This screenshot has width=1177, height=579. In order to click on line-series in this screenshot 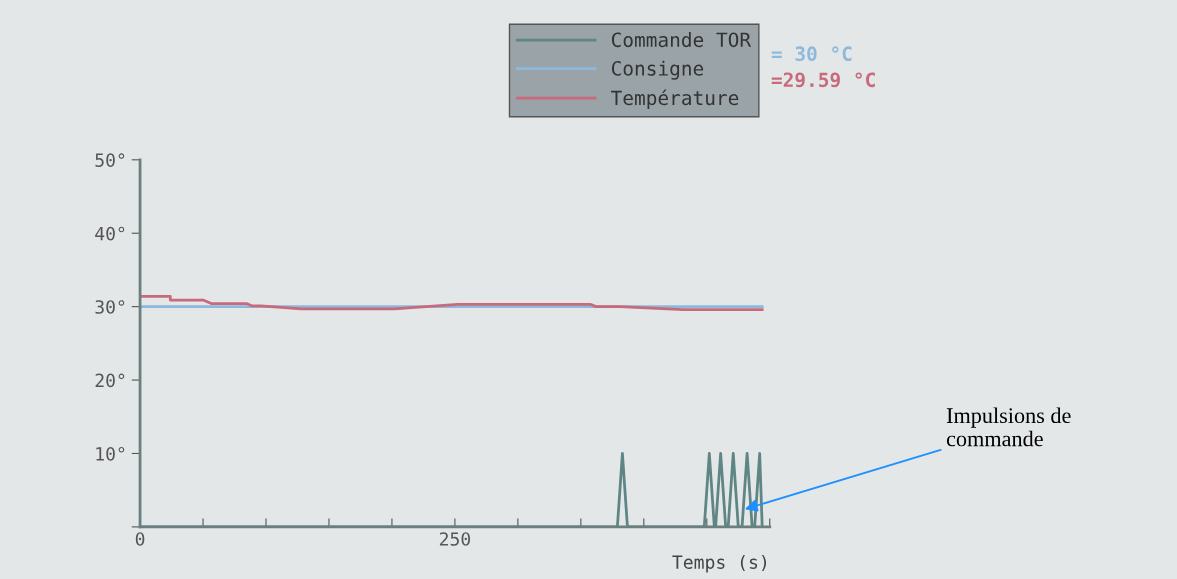, I will do `click(452, 302)`.